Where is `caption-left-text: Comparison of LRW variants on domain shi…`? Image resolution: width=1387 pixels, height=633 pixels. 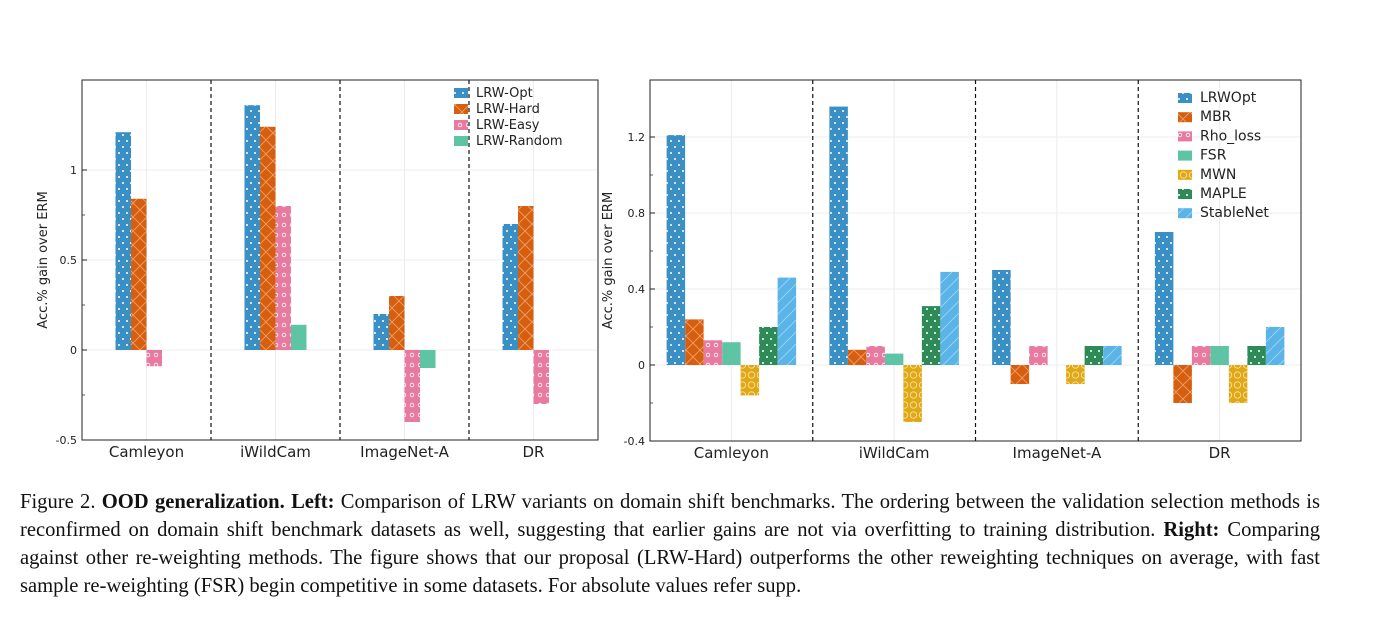
caption-left-text: Comparison of LRW variants on domain shi… is located at coordinates (670, 516).